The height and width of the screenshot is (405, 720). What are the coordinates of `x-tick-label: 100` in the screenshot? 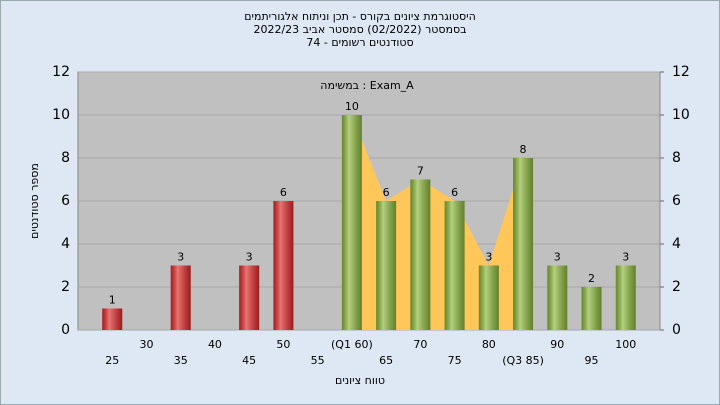 It's located at (625, 344).